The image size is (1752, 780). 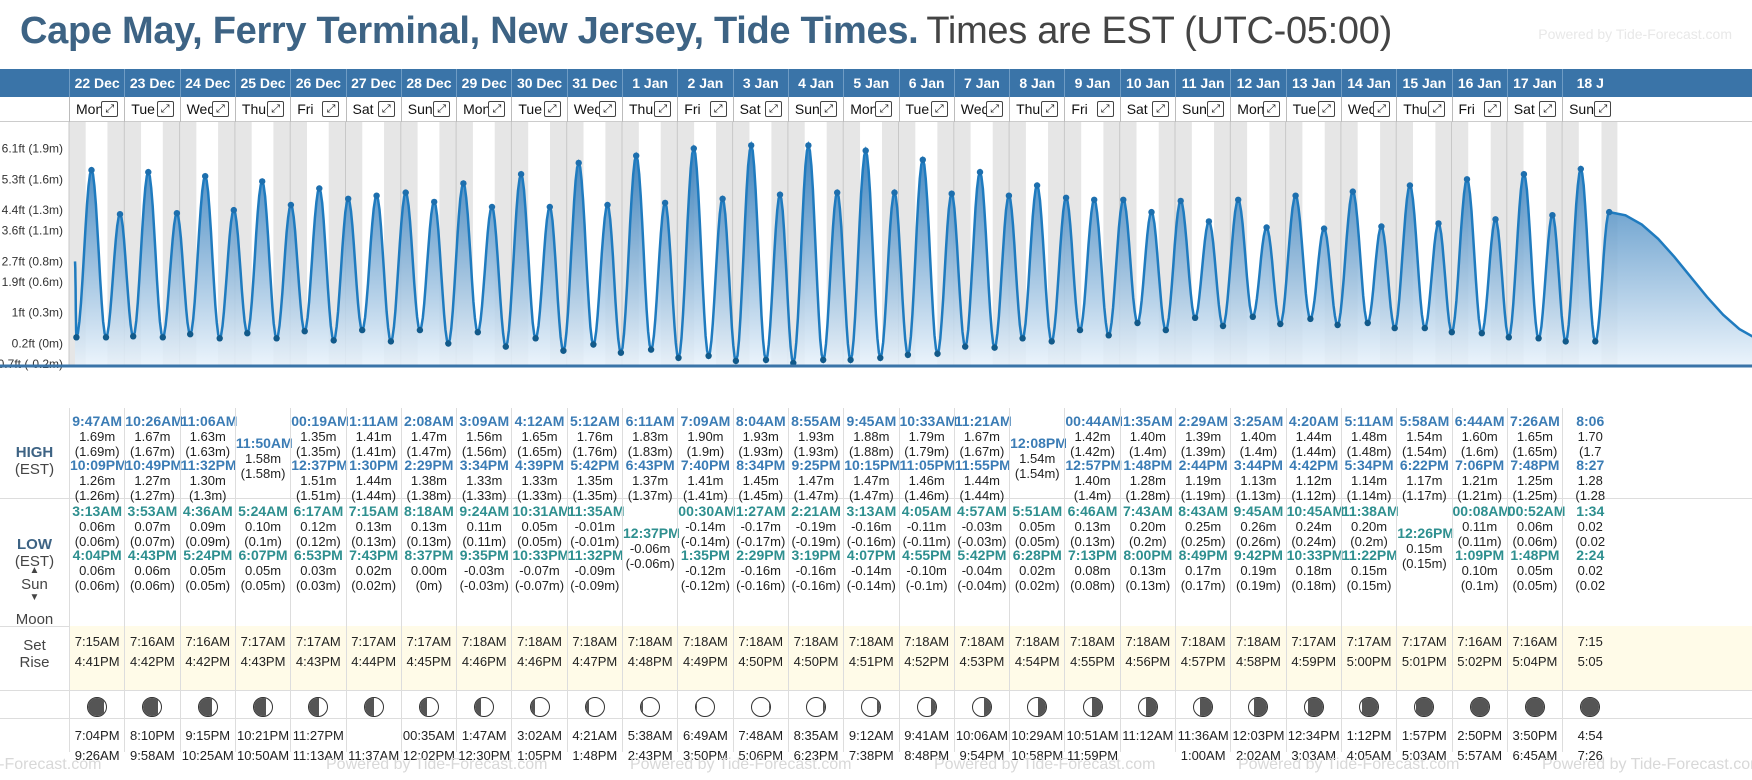 What do you see at coordinates (982, 755) in the screenshot?
I see `moonrise-time: 9:54PM` at bounding box center [982, 755].